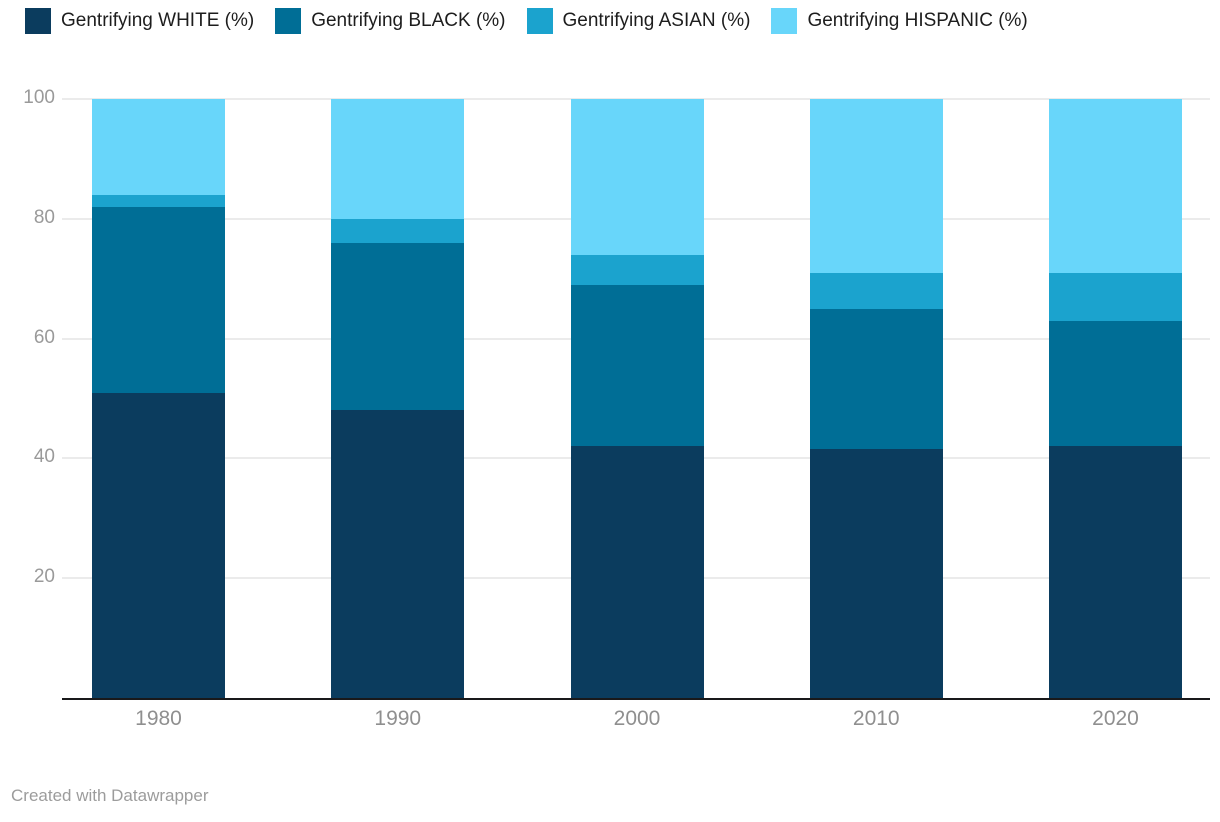 This screenshot has width=1220, height=822. I want to click on legend-item-4: Gentrifying HISPANIC (%), so click(899, 21).